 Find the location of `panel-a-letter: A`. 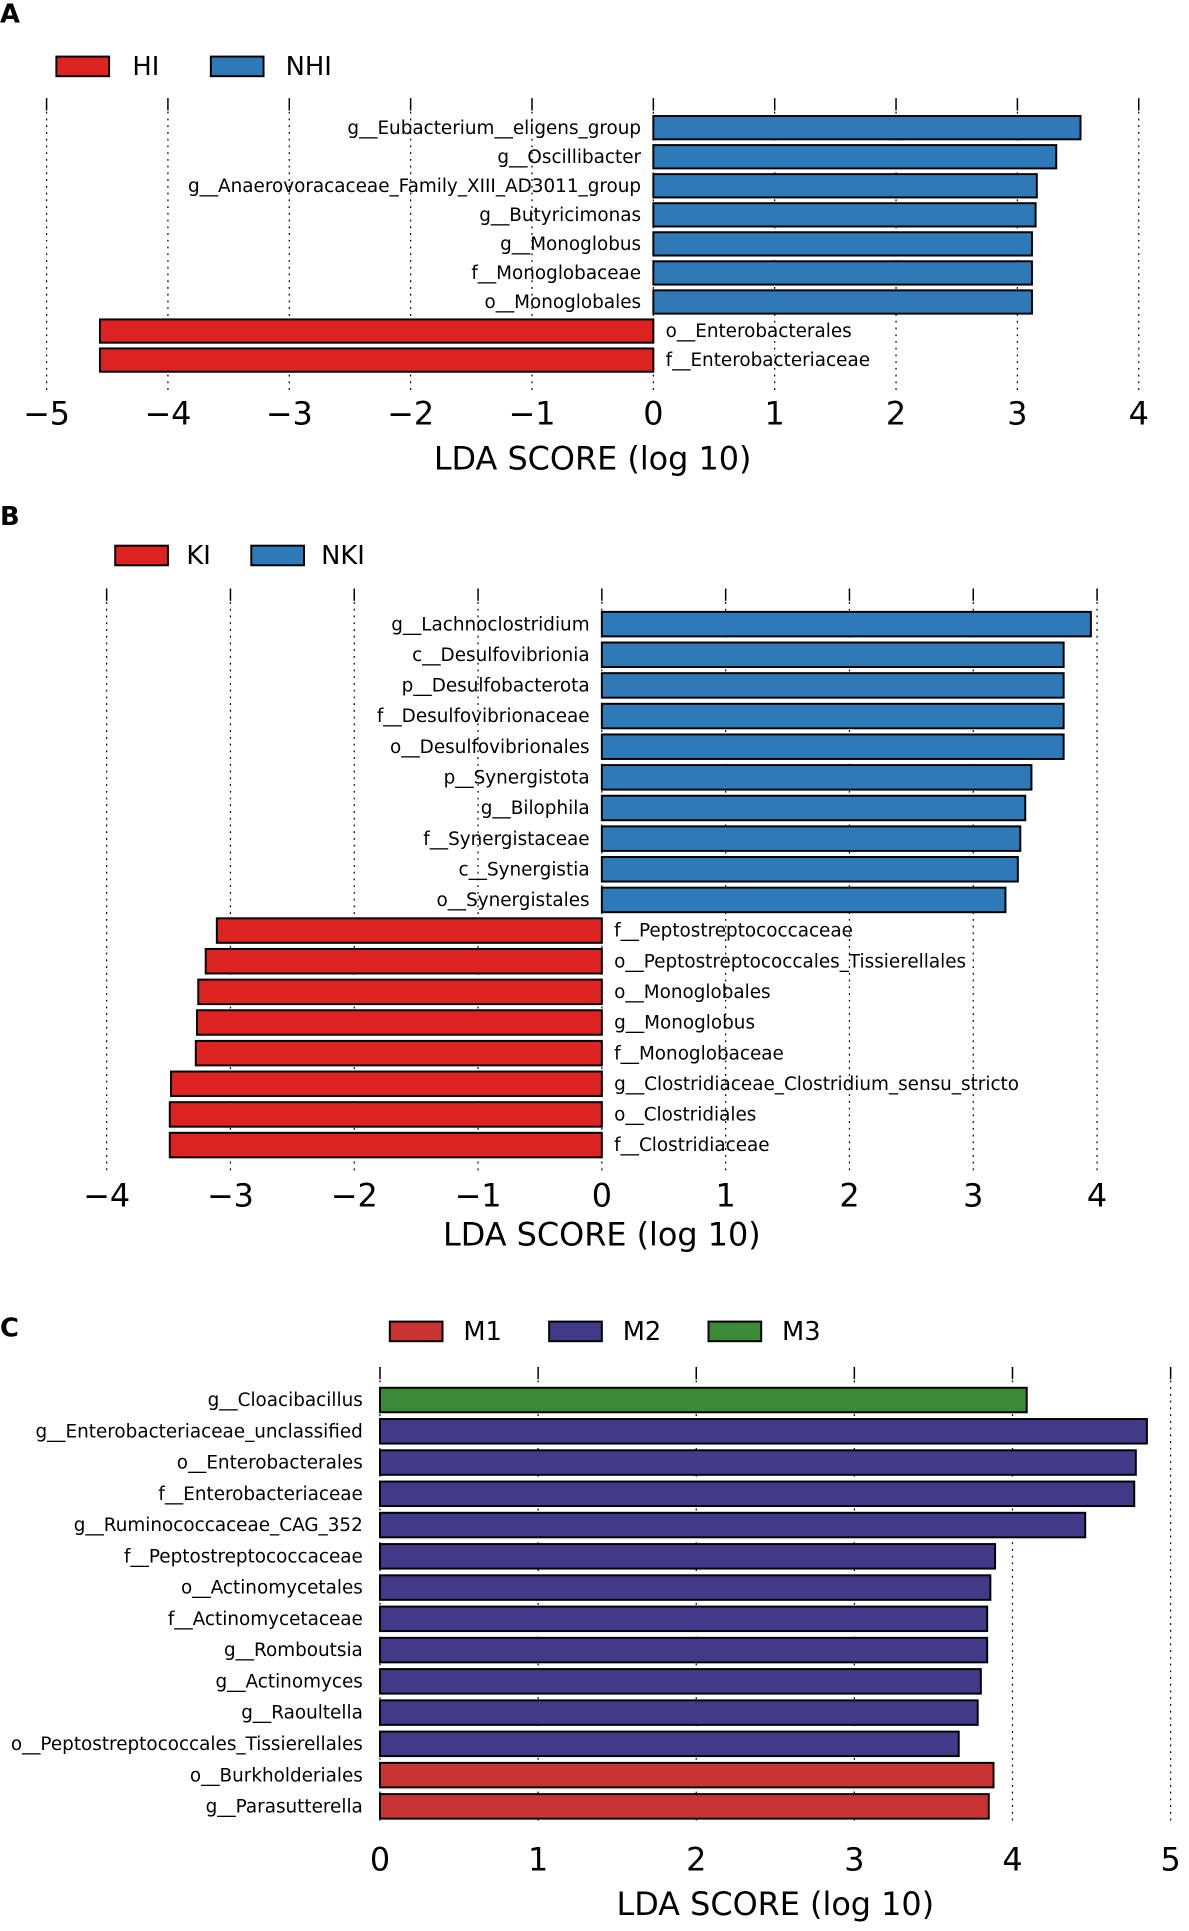

panel-a-letter: A is located at coordinates (10, 14).